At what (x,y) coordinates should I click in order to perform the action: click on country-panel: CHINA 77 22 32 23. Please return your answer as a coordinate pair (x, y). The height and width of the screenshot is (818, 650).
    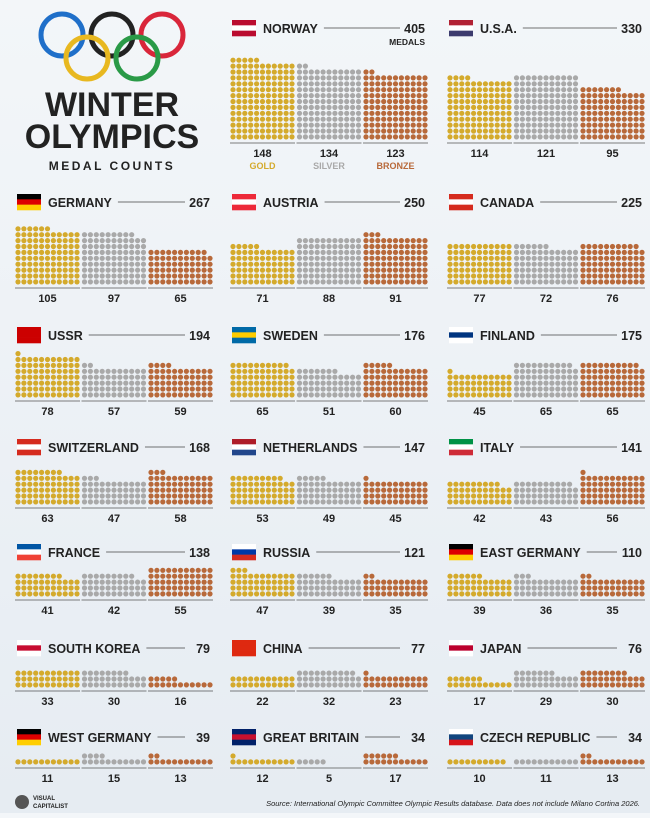
    Looking at the image, I should click on (329, 674).